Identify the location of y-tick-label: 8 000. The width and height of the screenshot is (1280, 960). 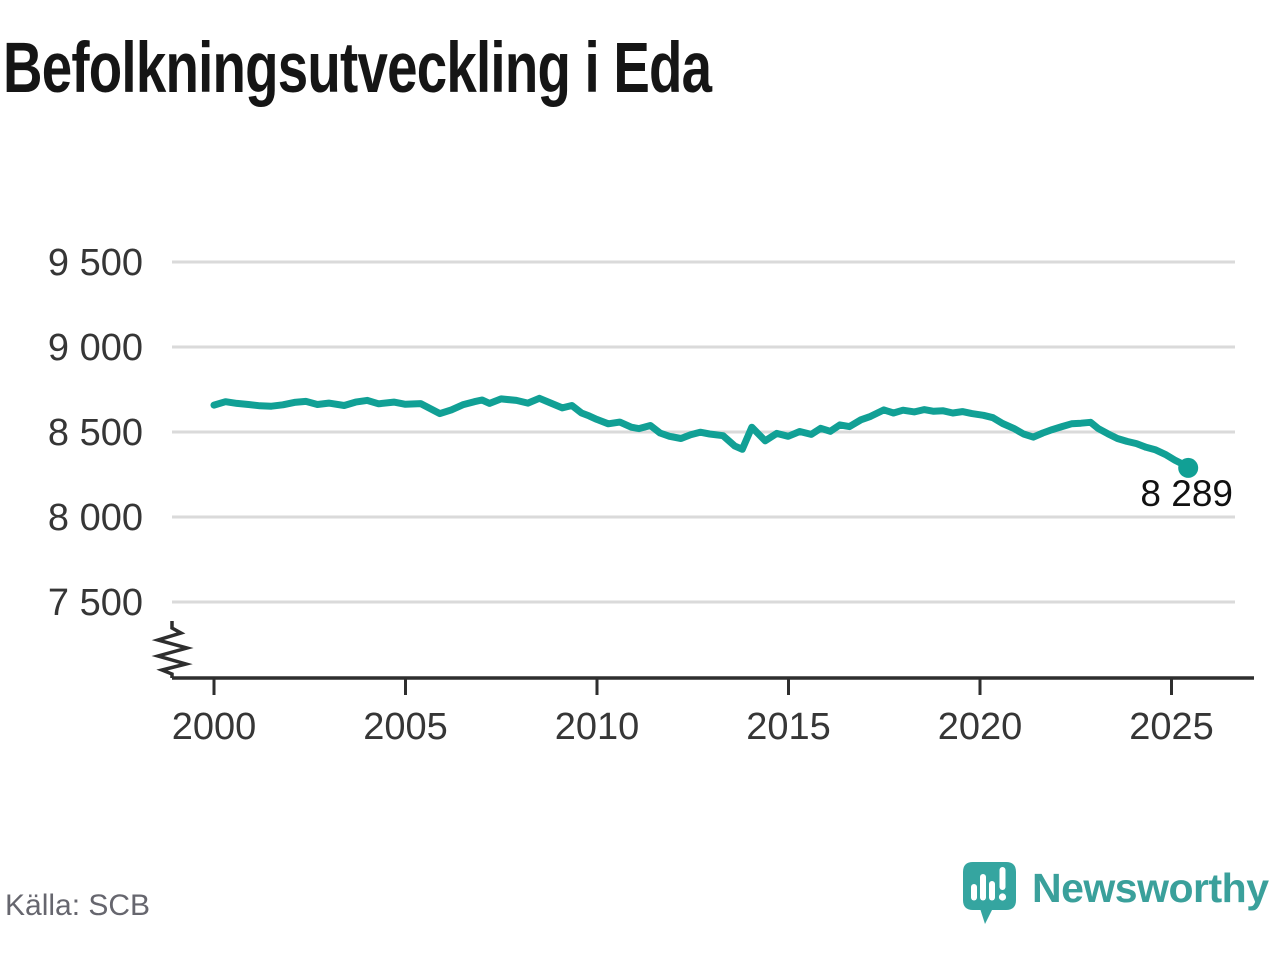
(95, 518).